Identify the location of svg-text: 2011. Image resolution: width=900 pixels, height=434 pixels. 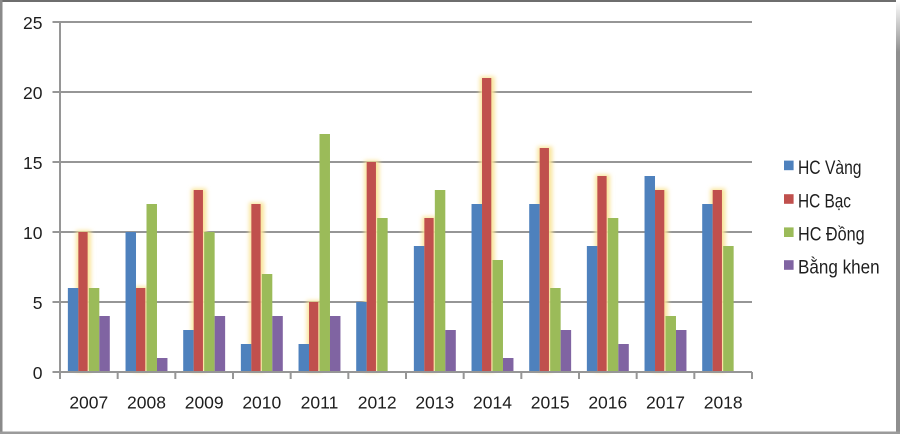
(320, 403).